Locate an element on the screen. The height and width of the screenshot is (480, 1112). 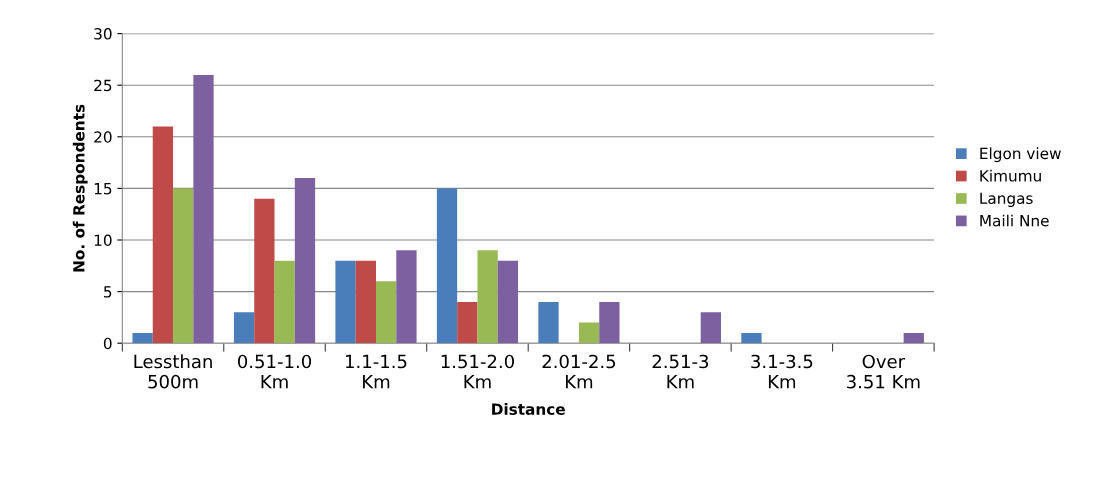
x-tick-label: 1.1-1.5 Km is located at coordinates (376, 371).